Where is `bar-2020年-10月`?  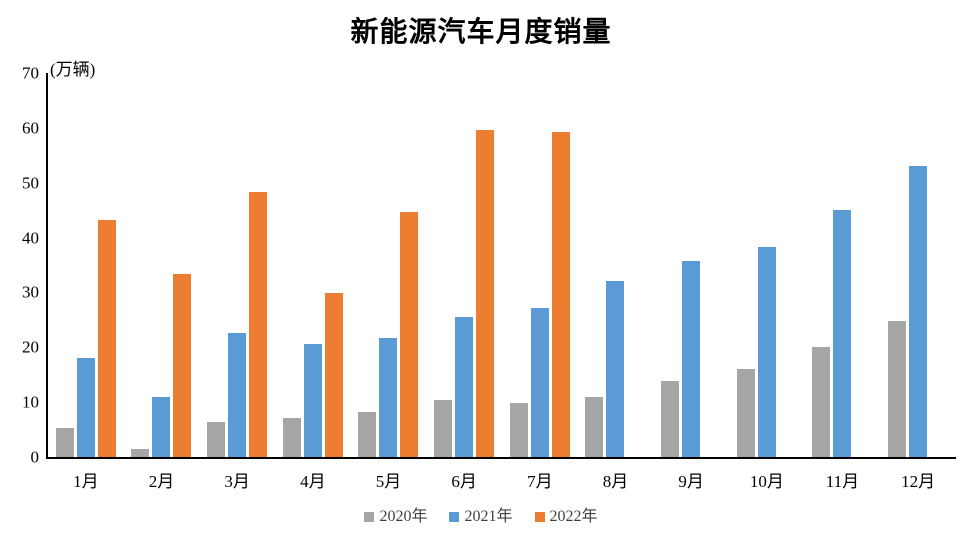 bar-2020年-10月 is located at coordinates (745, 413).